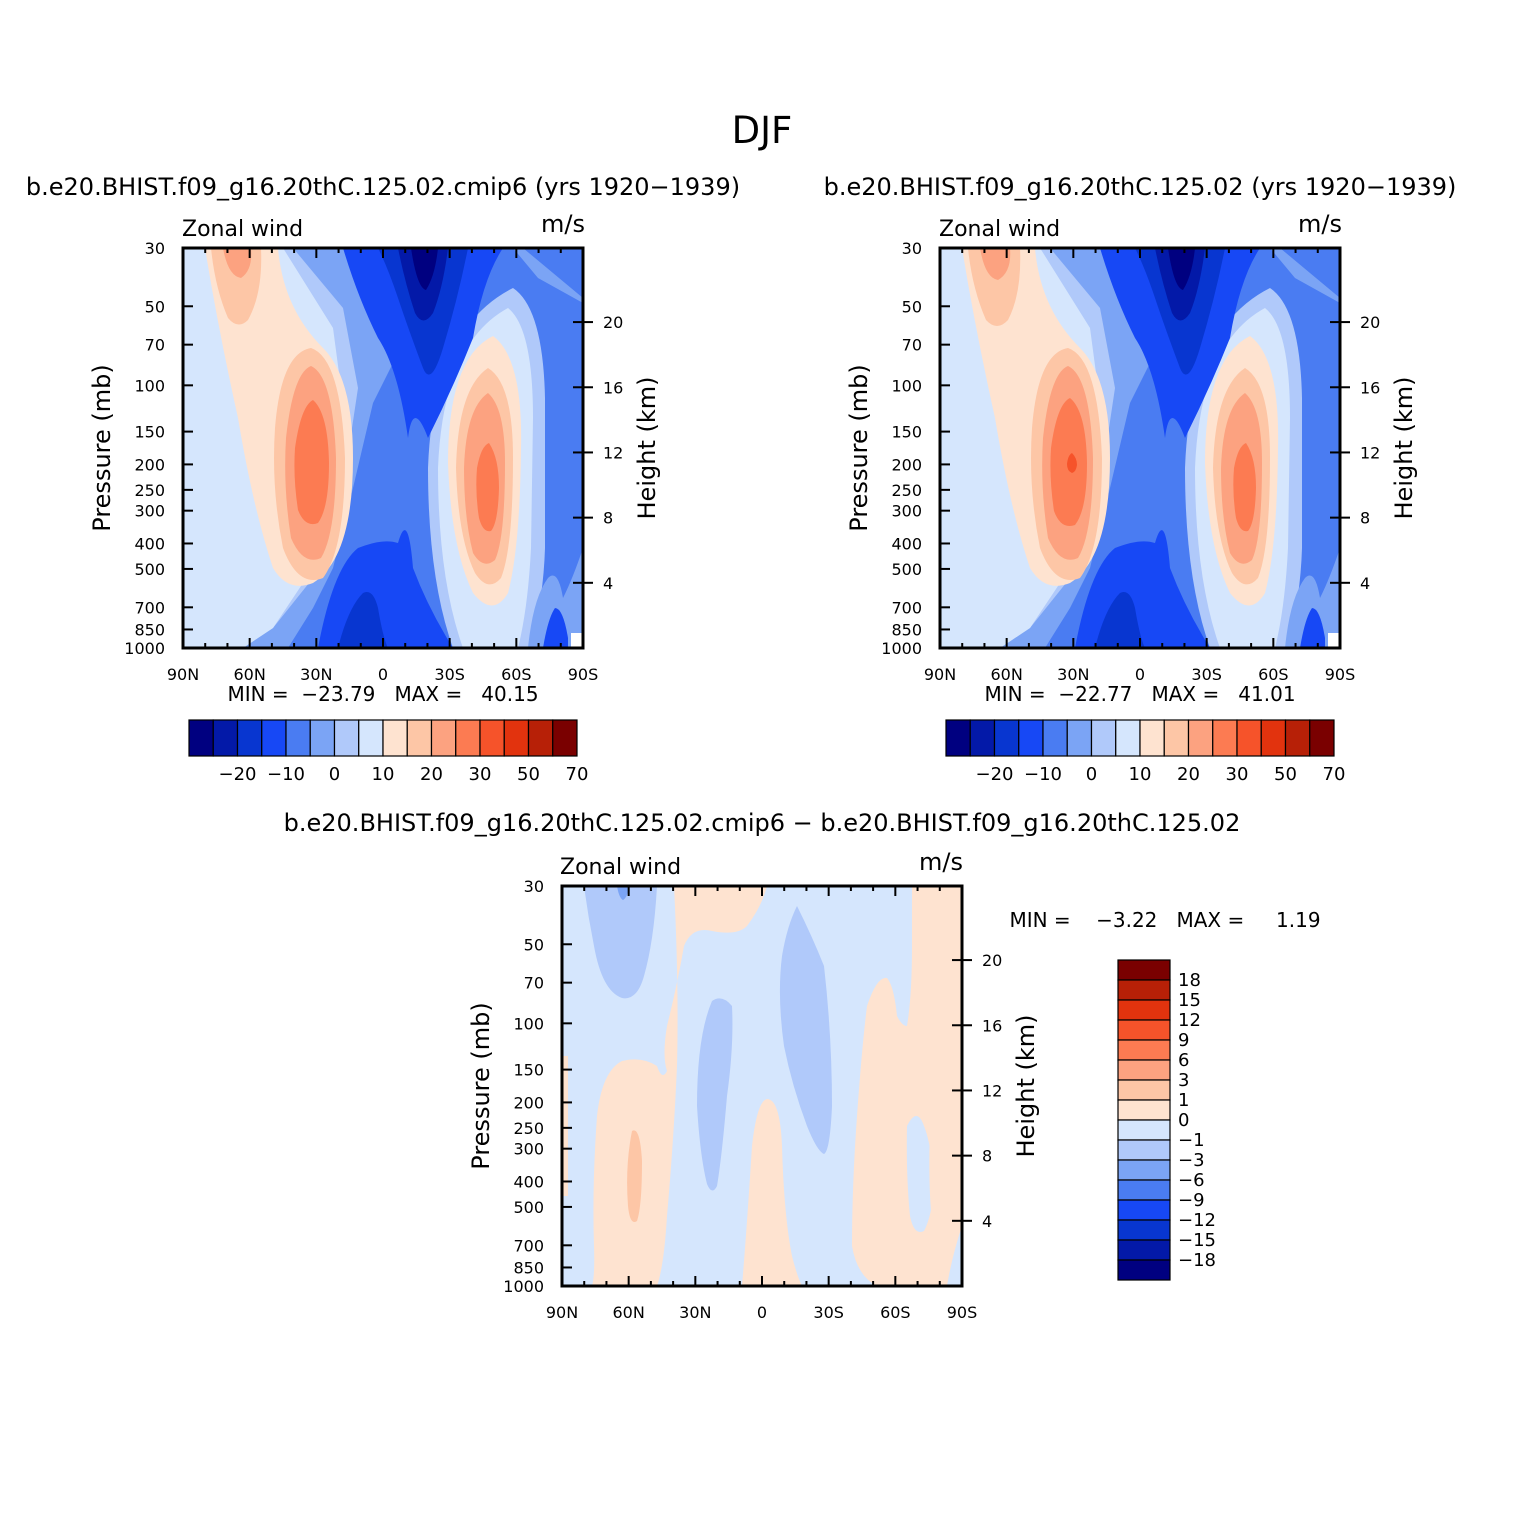 The image size is (1524, 1524). What do you see at coordinates (1206, 674) in the screenshot?
I see `x-tick-label: 30S` at bounding box center [1206, 674].